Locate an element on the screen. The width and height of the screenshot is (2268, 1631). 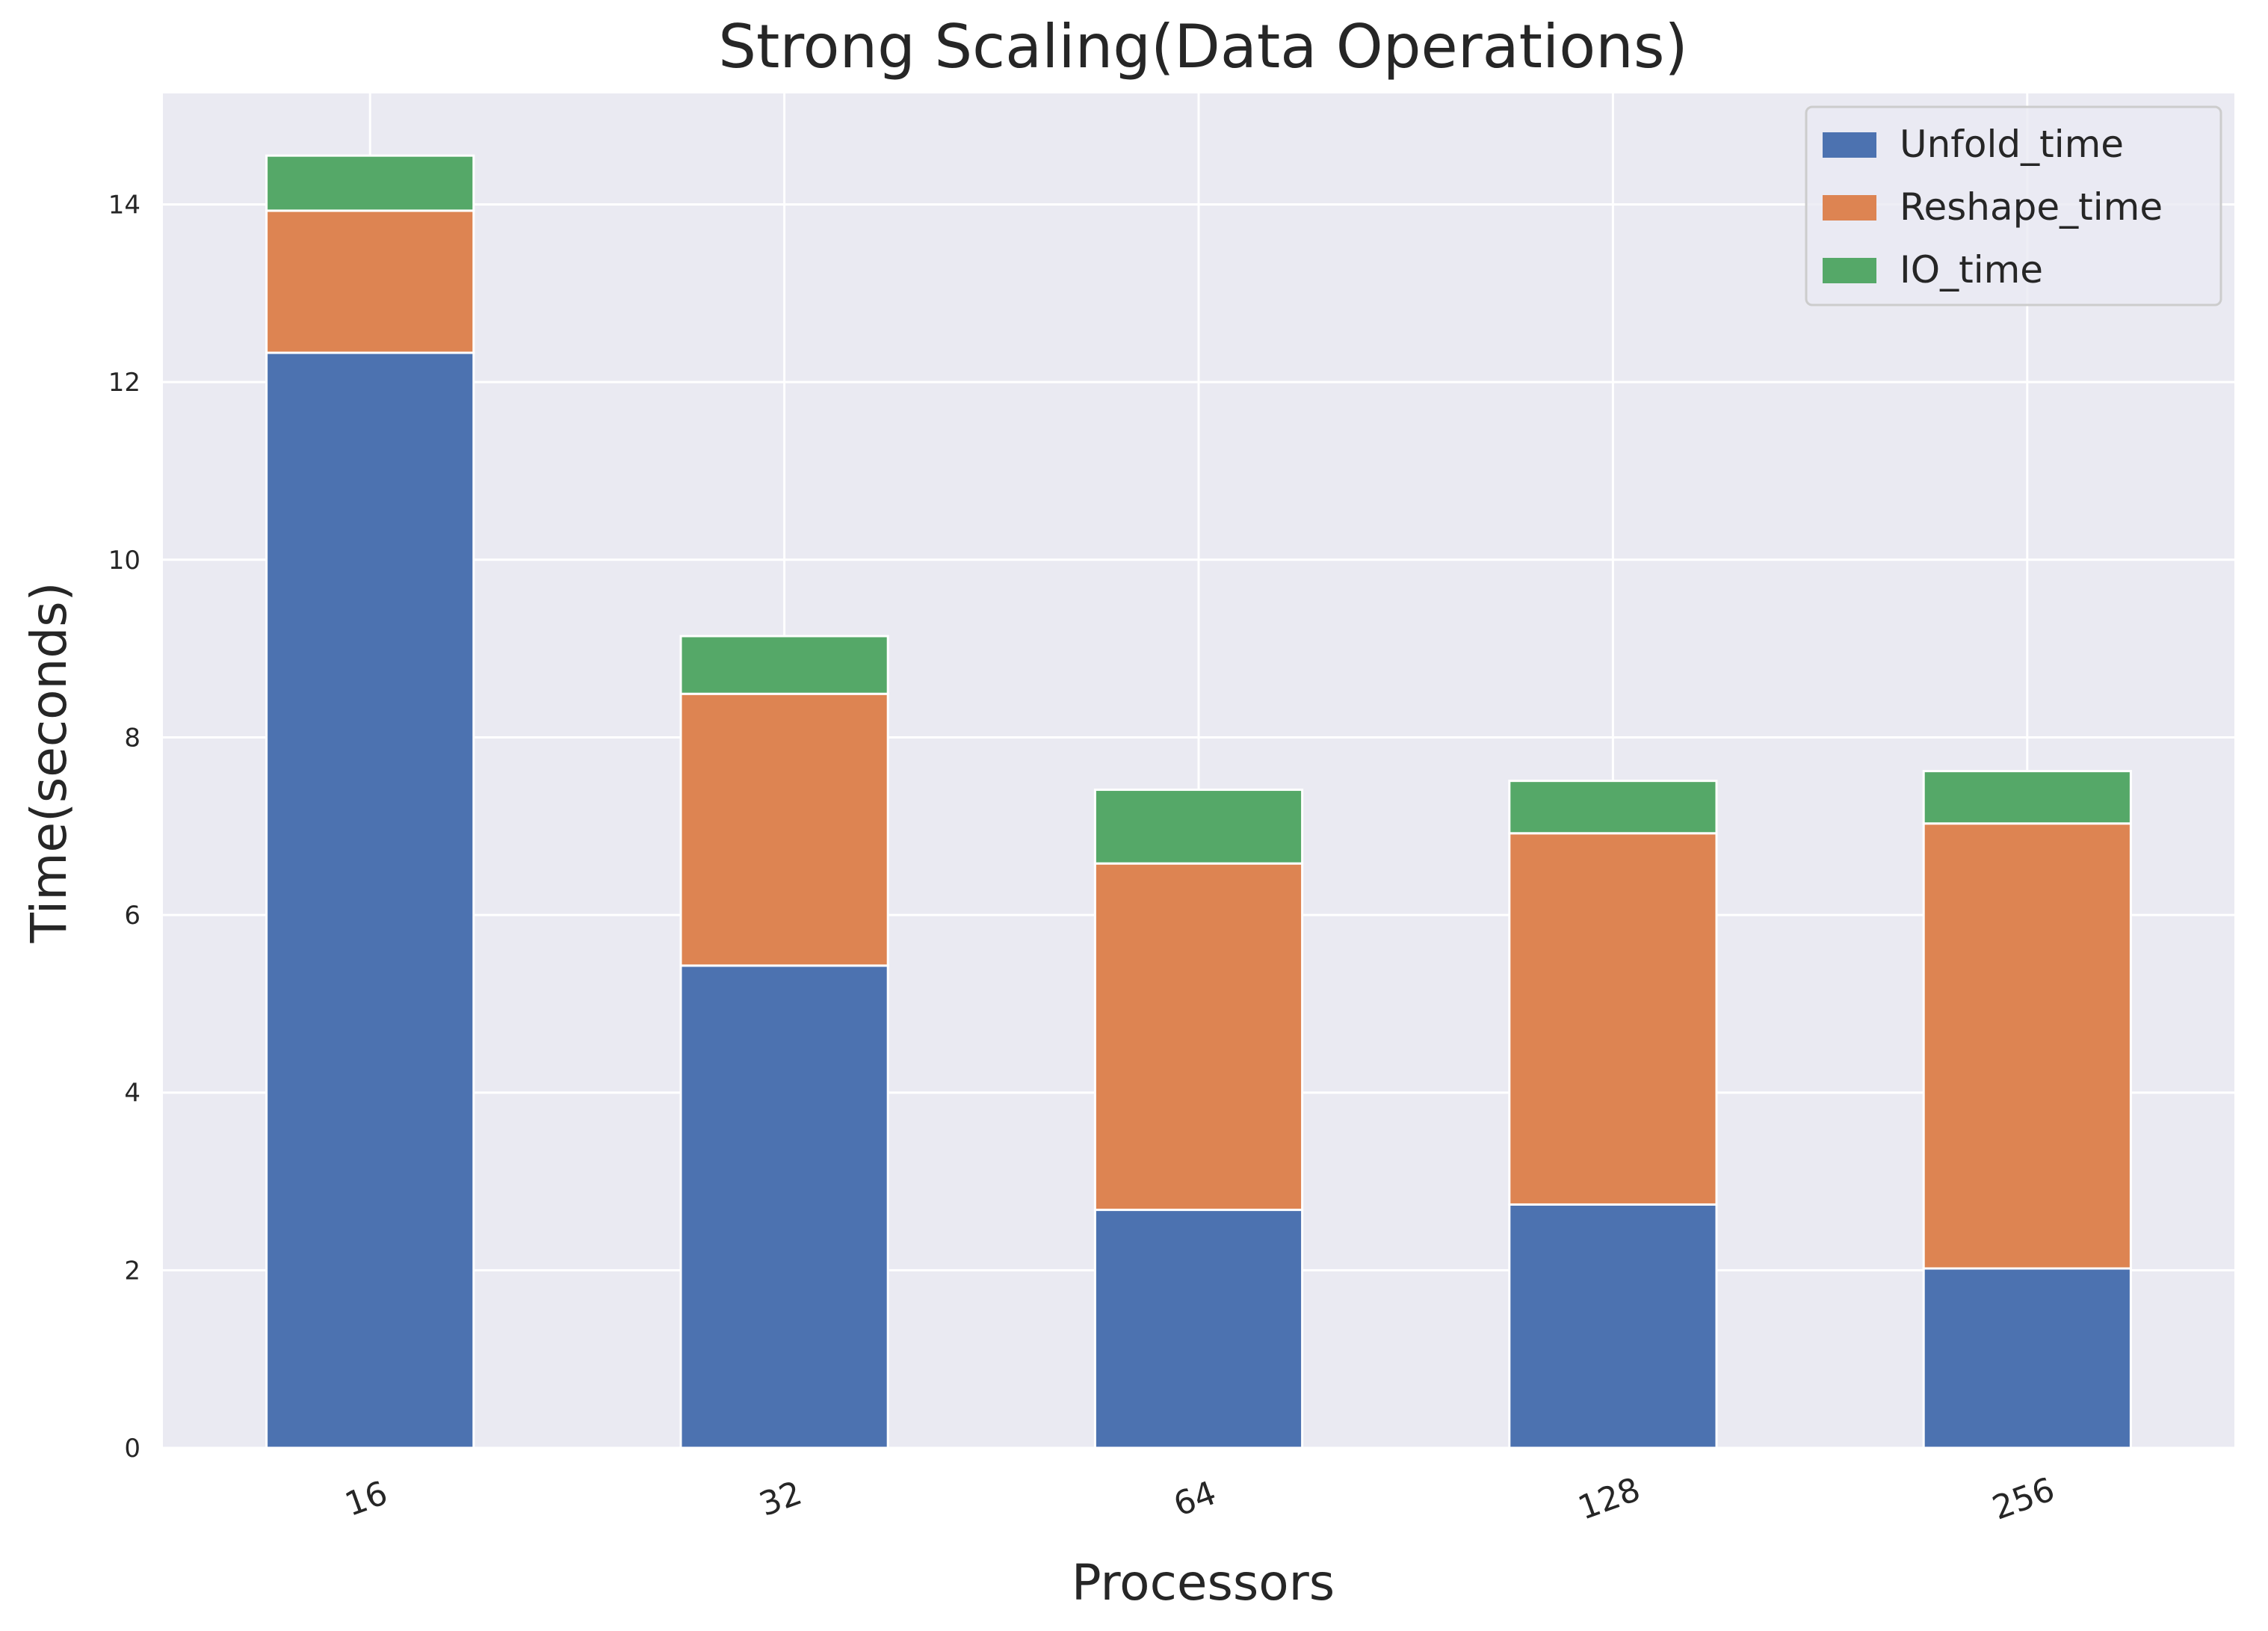
y-tick-label: 4 is located at coordinates (132, 1094).